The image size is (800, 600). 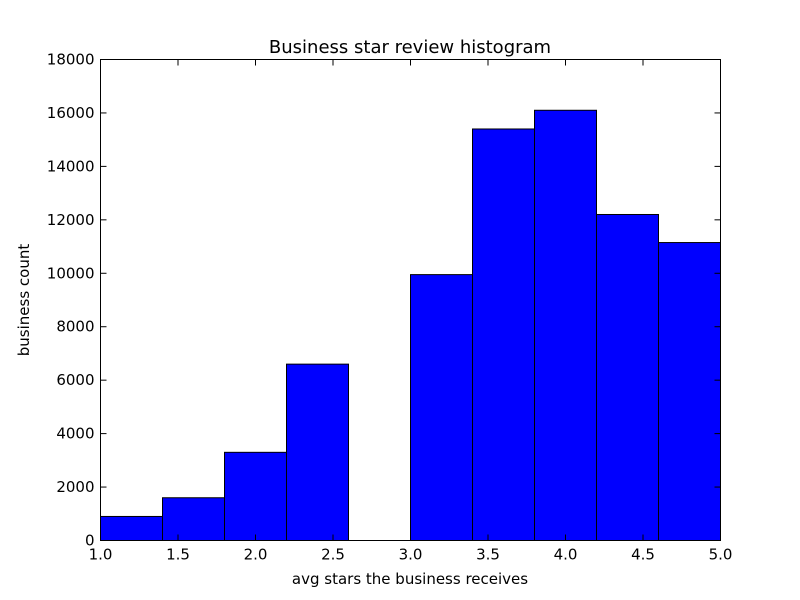 I want to click on x-axis-label: avg stars the business receives, so click(x=410, y=579).